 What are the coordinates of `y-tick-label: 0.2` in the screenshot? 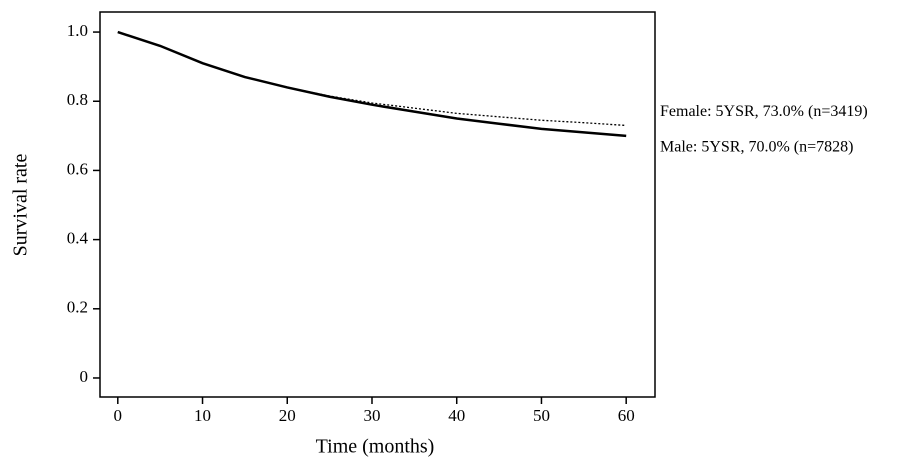 It's located at (77, 307).